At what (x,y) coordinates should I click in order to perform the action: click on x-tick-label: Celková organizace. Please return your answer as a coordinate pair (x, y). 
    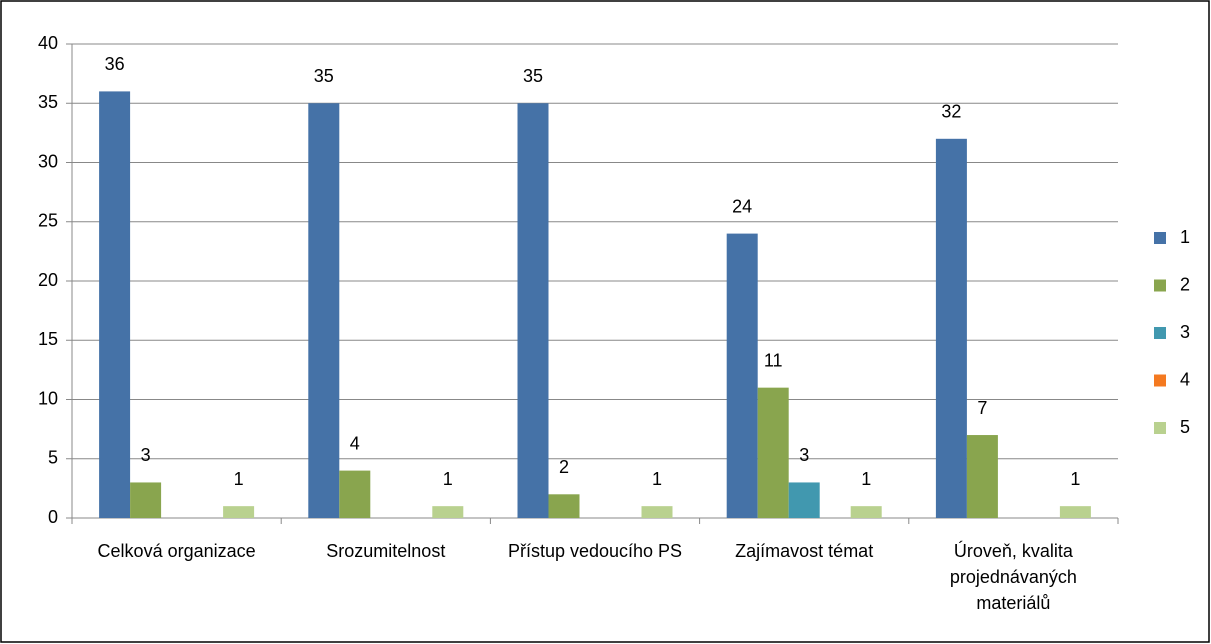
    Looking at the image, I should click on (176, 551).